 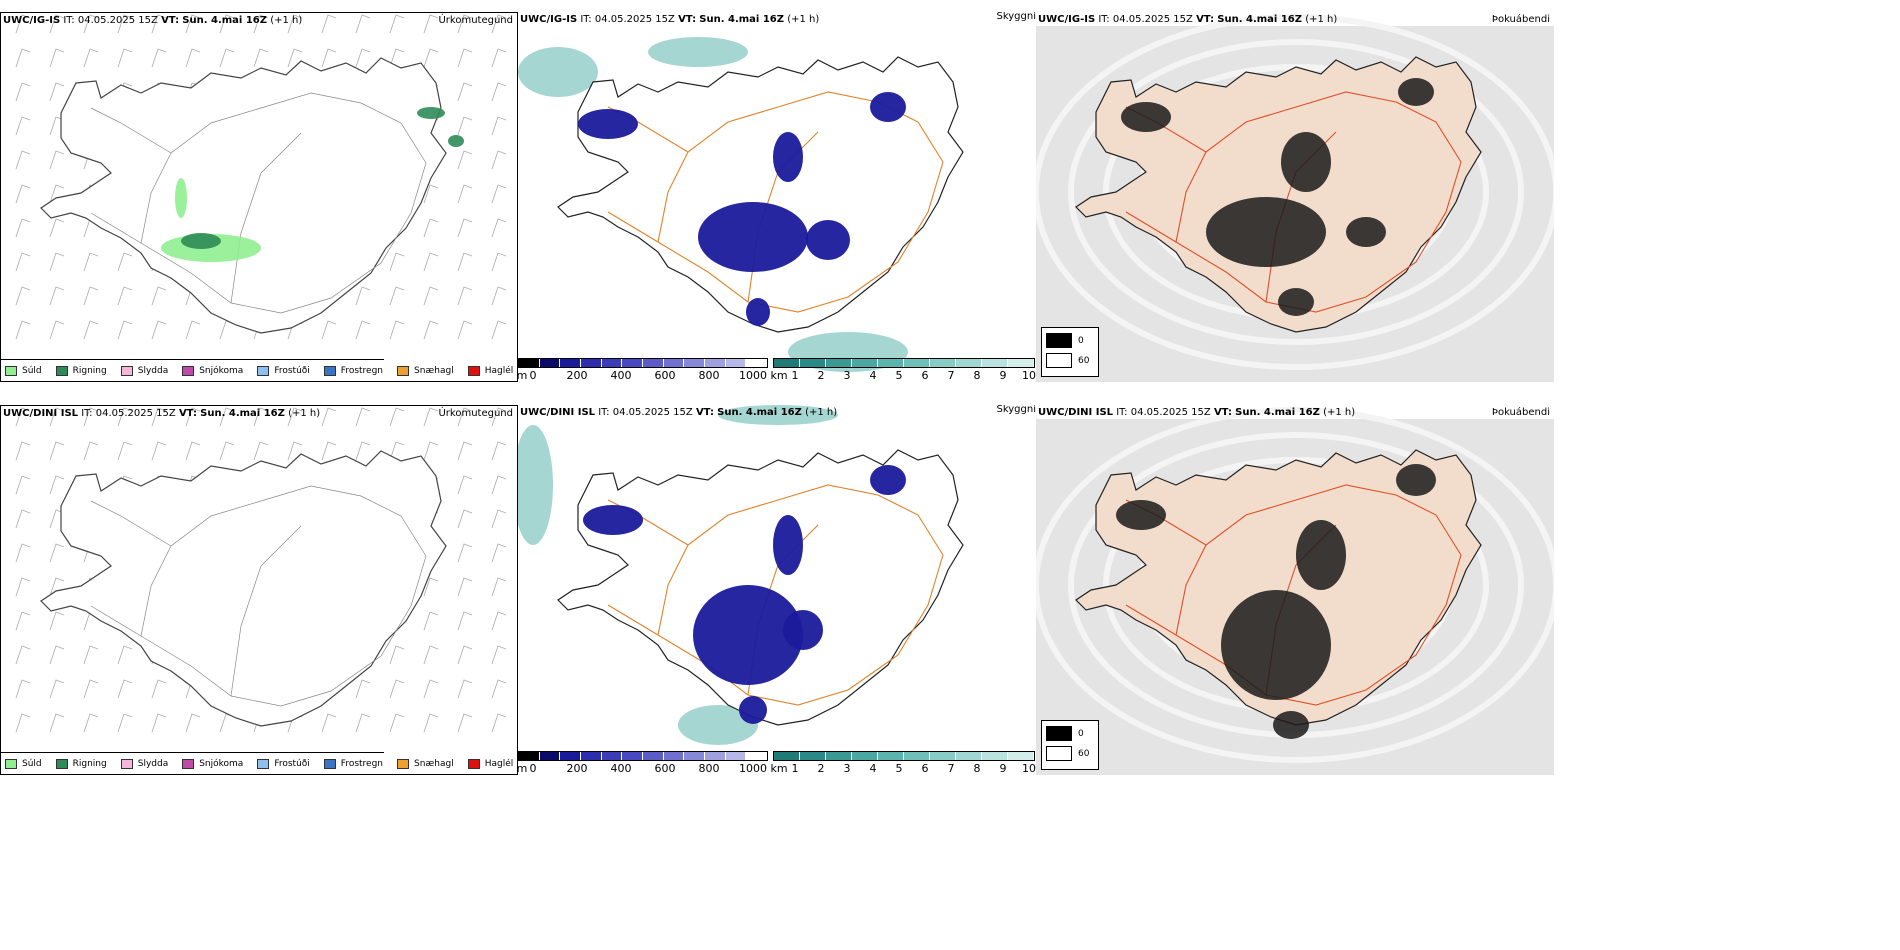 I want to click on legend-label: Slydda, so click(x=153, y=370).